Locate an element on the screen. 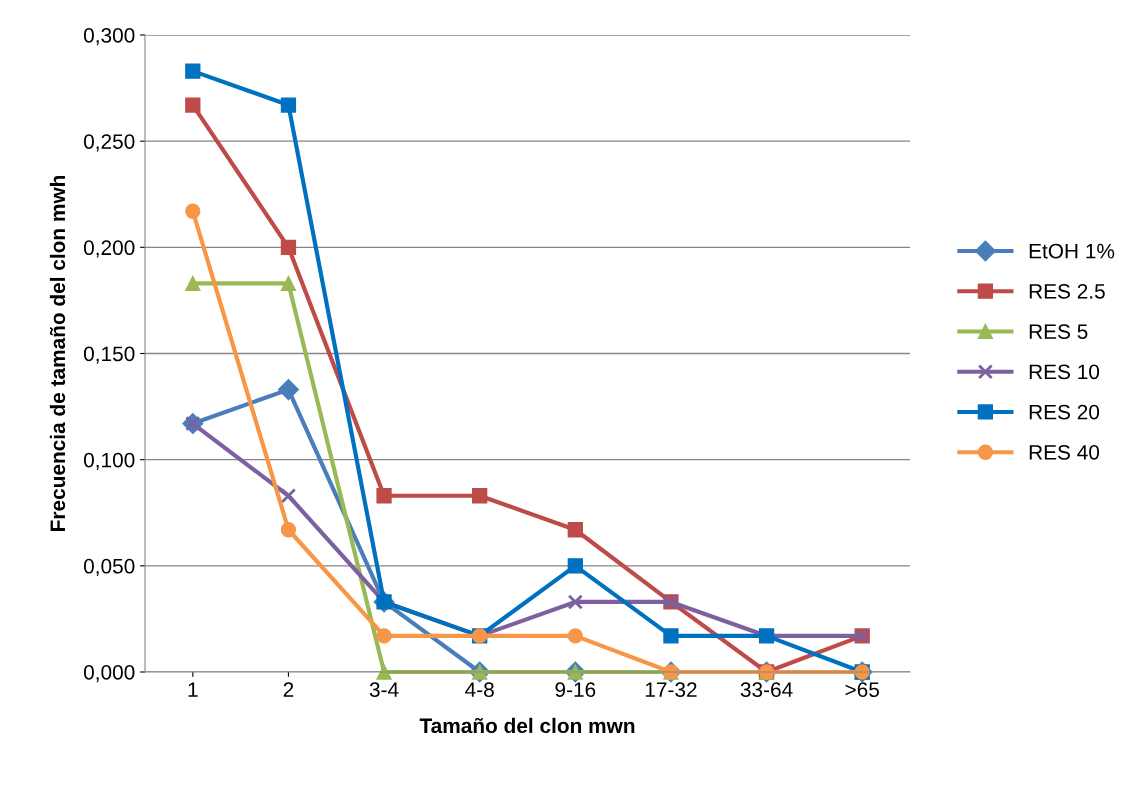  legend-label: RES 10 is located at coordinates (1064, 372).